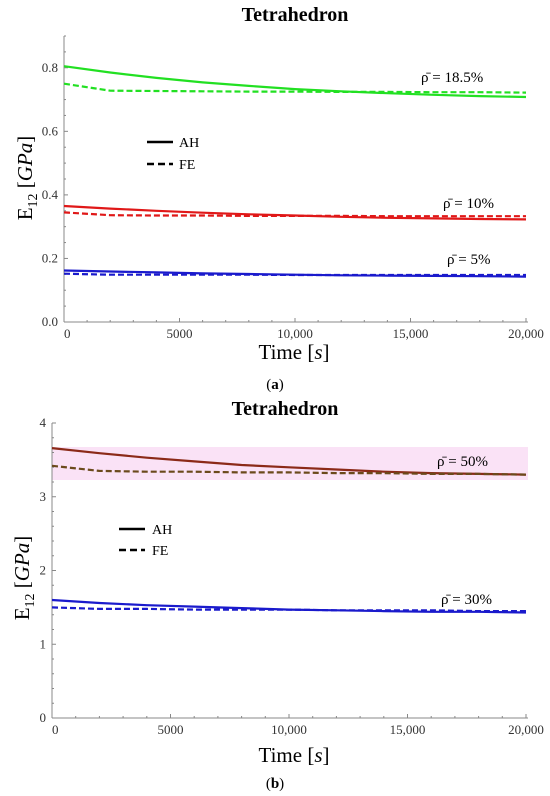 This screenshot has width=550, height=796. What do you see at coordinates (50, 130) in the screenshot?
I see `y-tick-label-a: 0.6` at bounding box center [50, 130].